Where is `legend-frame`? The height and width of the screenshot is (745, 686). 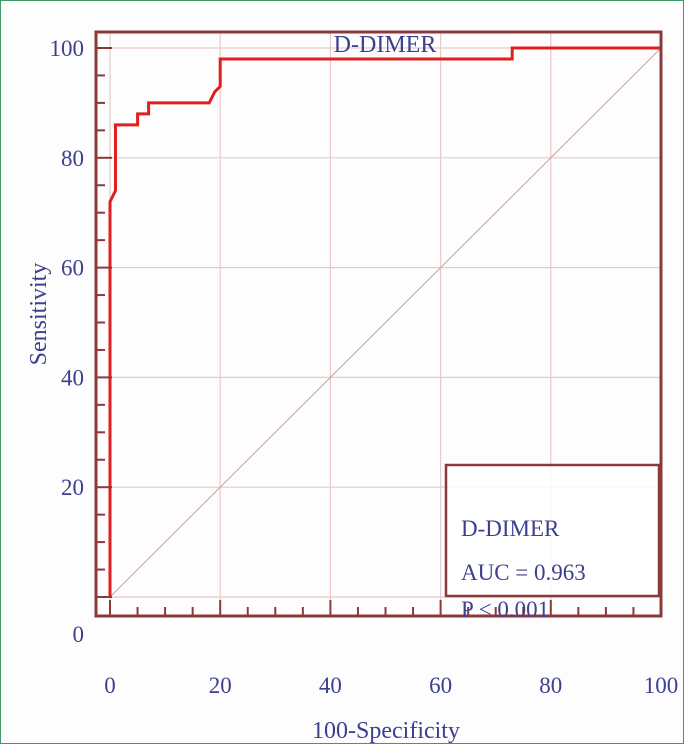 legend-frame is located at coordinates (552, 530).